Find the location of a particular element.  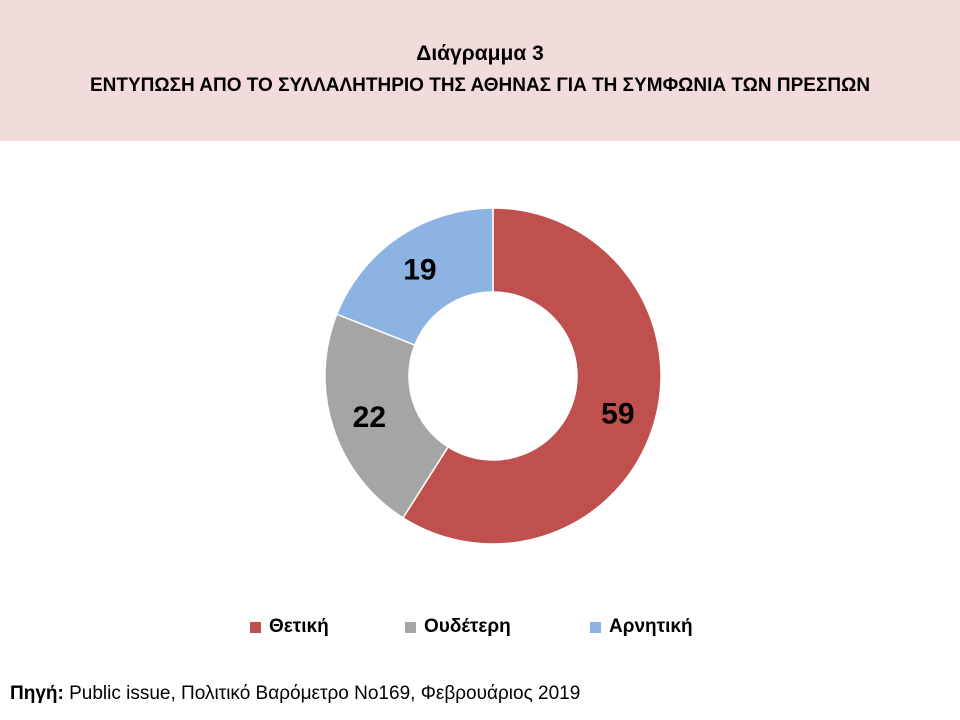

donut-slice-label-3: 19 is located at coordinates (419, 269).